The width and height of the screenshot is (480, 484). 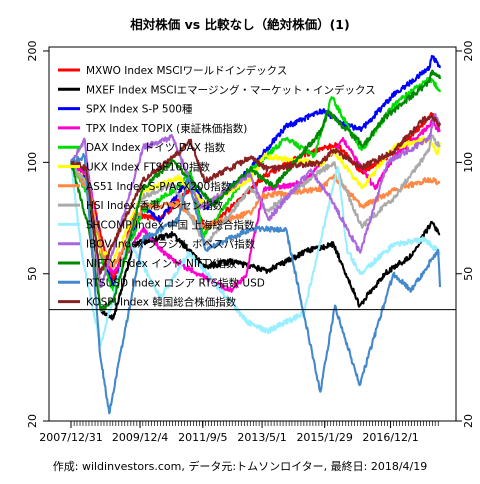 What do you see at coordinates (186, 70) in the screenshot?
I see `legend-label: MXWO Index MSCIワールドインデックス` at bounding box center [186, 70].